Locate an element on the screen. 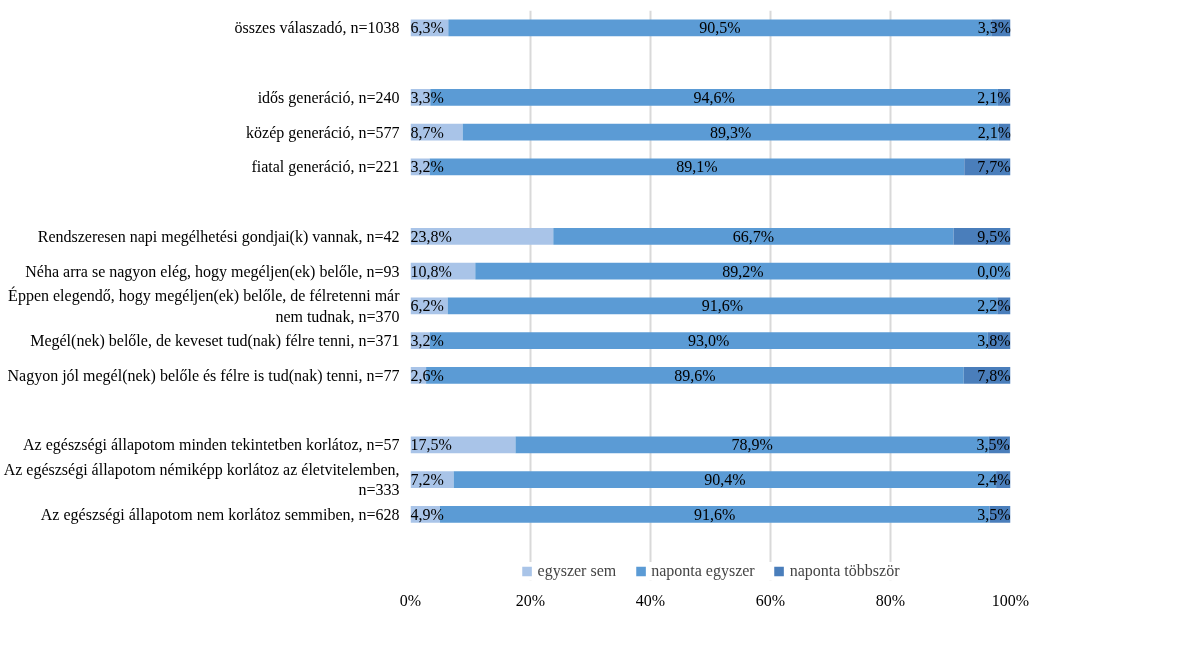 This screenshot has height=664, width=1178. data-label: 7,7% is located at coordinates (994, 167).